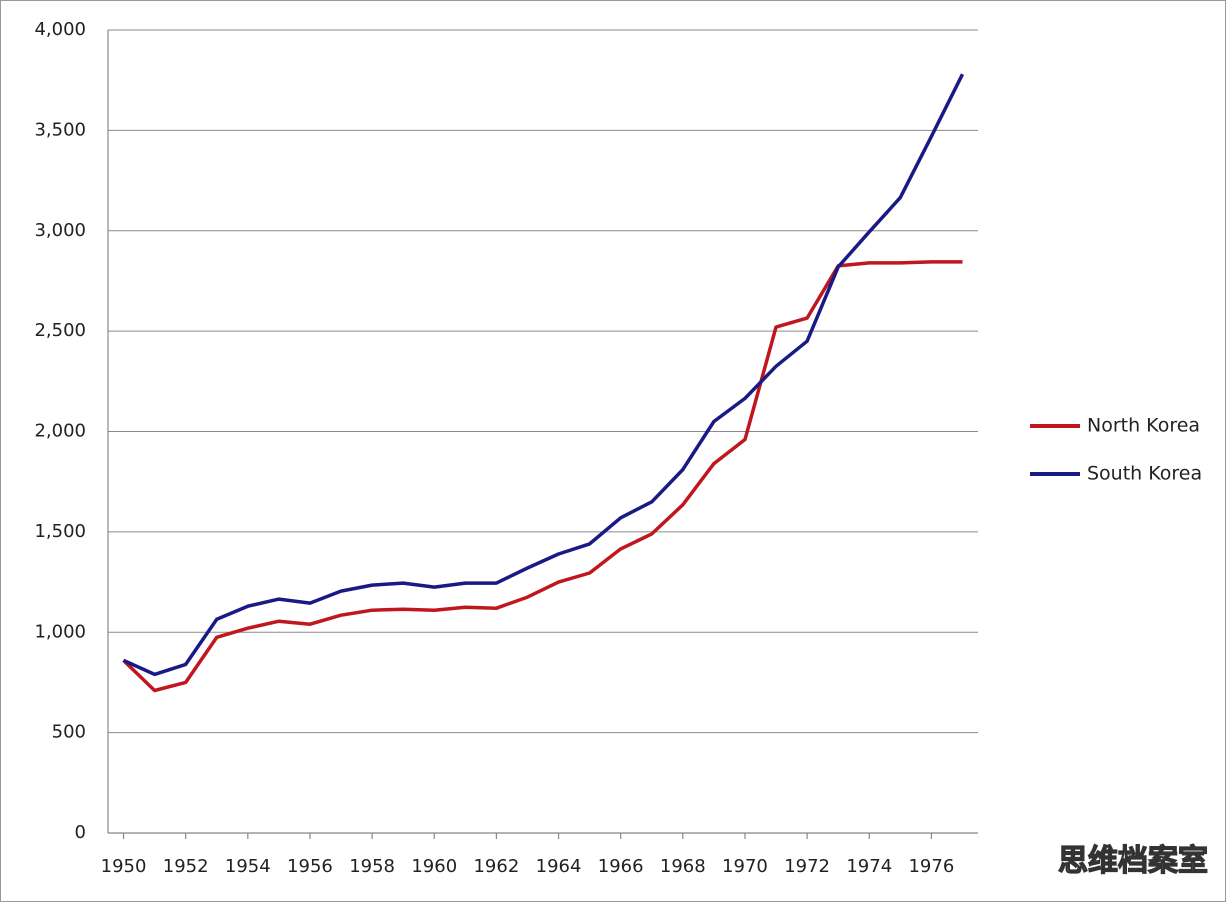 Image resolution: width=1226 pixels, height=902 pixels. What do you see at coordinates (248, 866) in the screenshot?
I see `x-tick-label: 1954` at bounding box center [248, 866].